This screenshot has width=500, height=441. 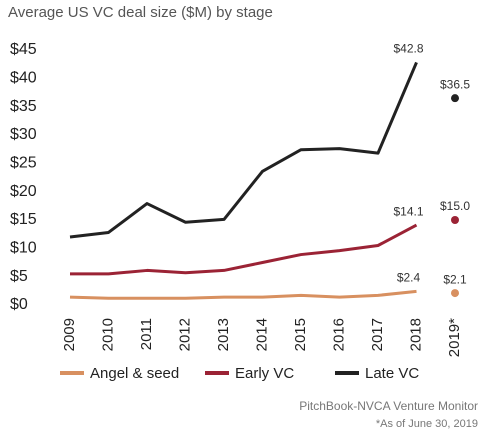 I want to click on x-tick-label: 2016, so click(x=338, y=334).